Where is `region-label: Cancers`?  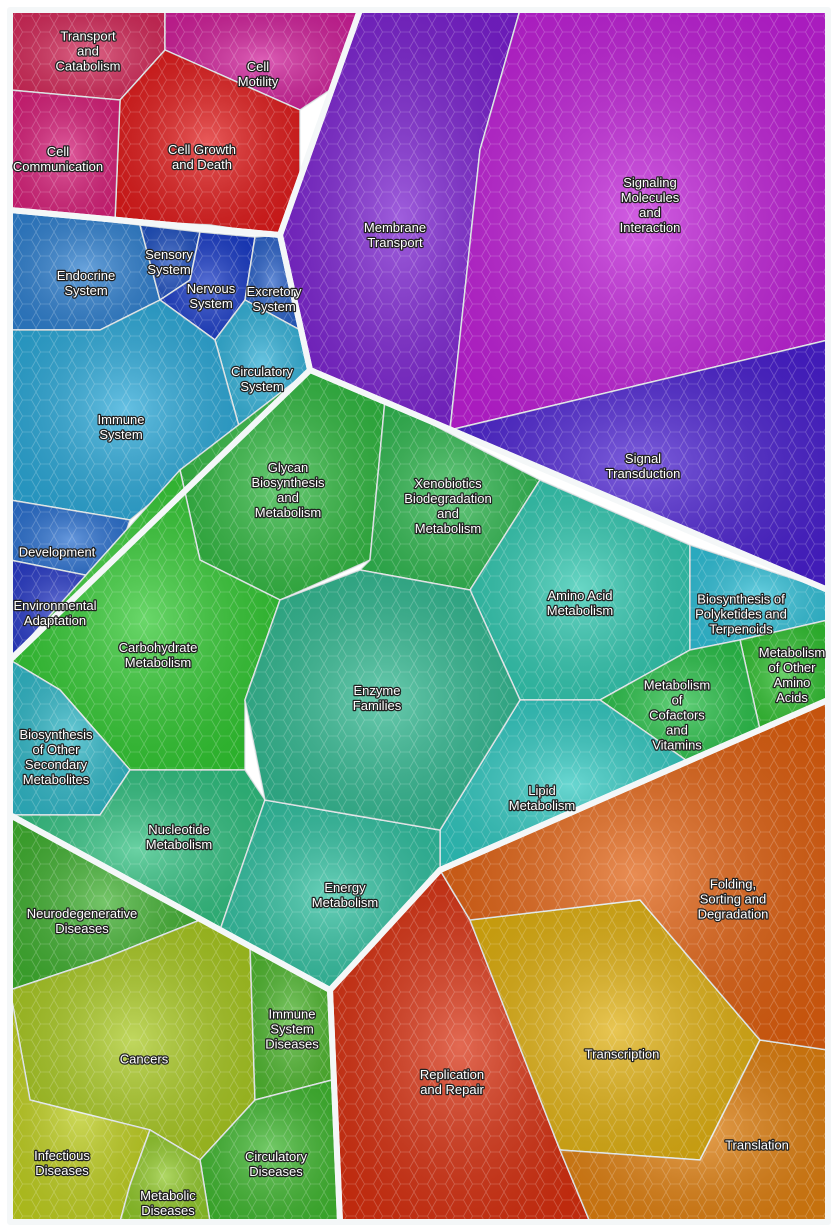 region-label: Cancers is located at coordinates (144, 1058).